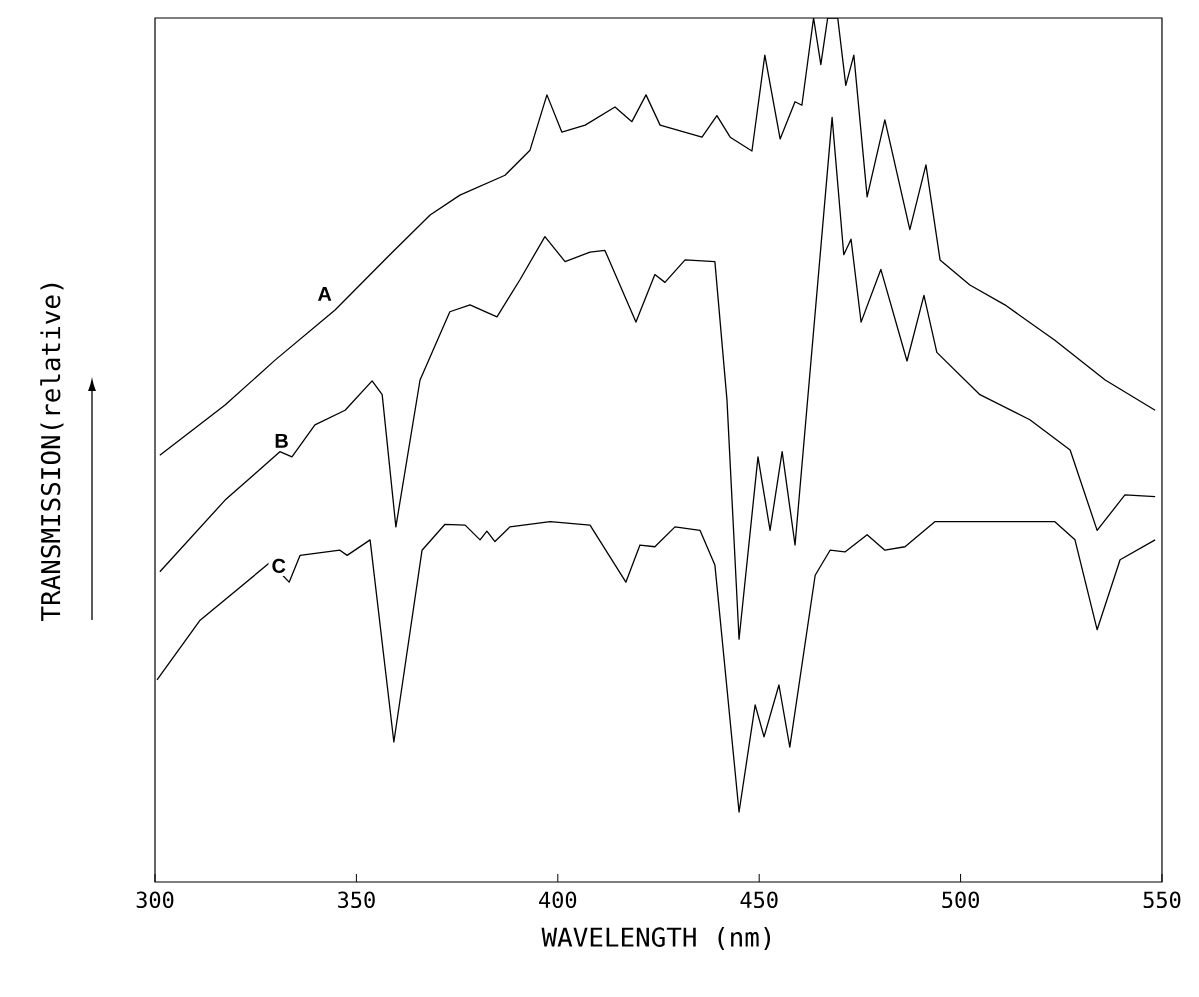 This screenshot has height=997, width=1199. I want to click on x-tick-label: 450, so click(759, 900).